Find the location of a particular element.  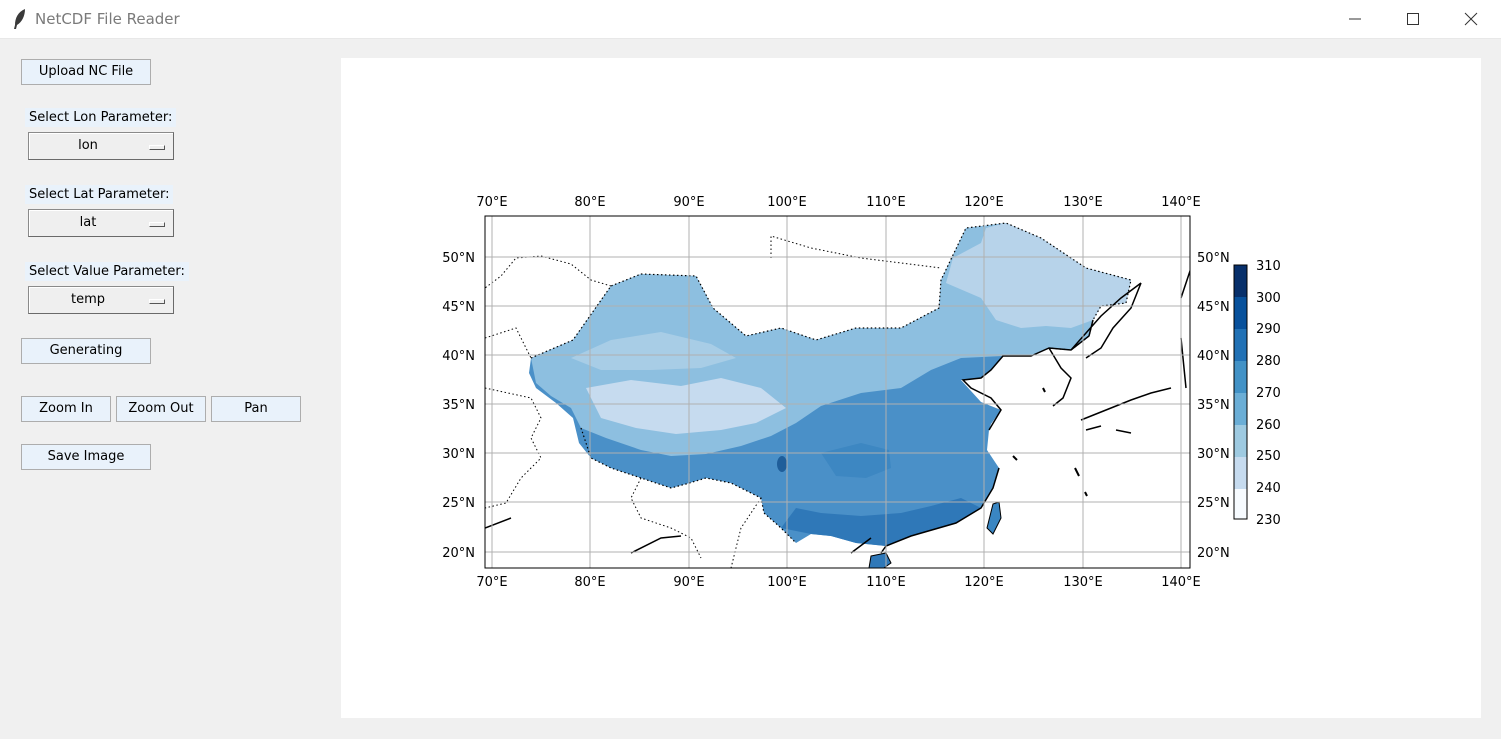

region-basin is located at coordinates (653, 351).